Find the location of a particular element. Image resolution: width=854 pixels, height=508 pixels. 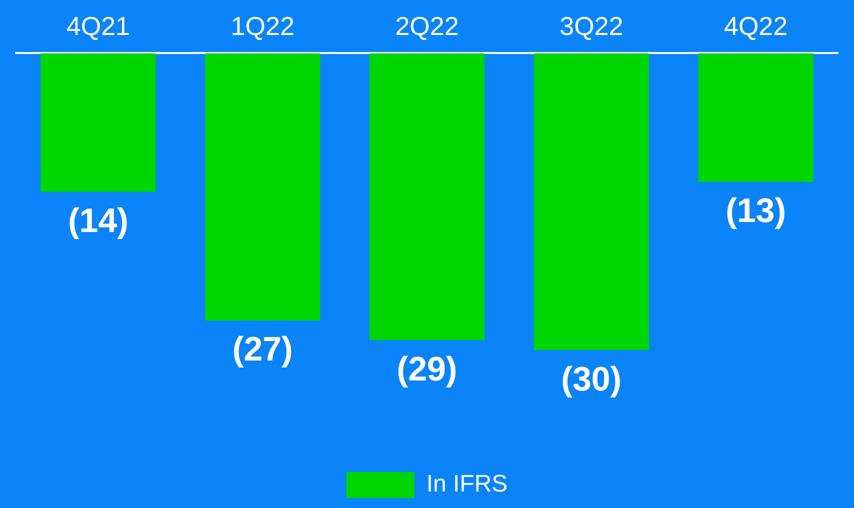

data-label: (29) is located at coordinates (427, 369).